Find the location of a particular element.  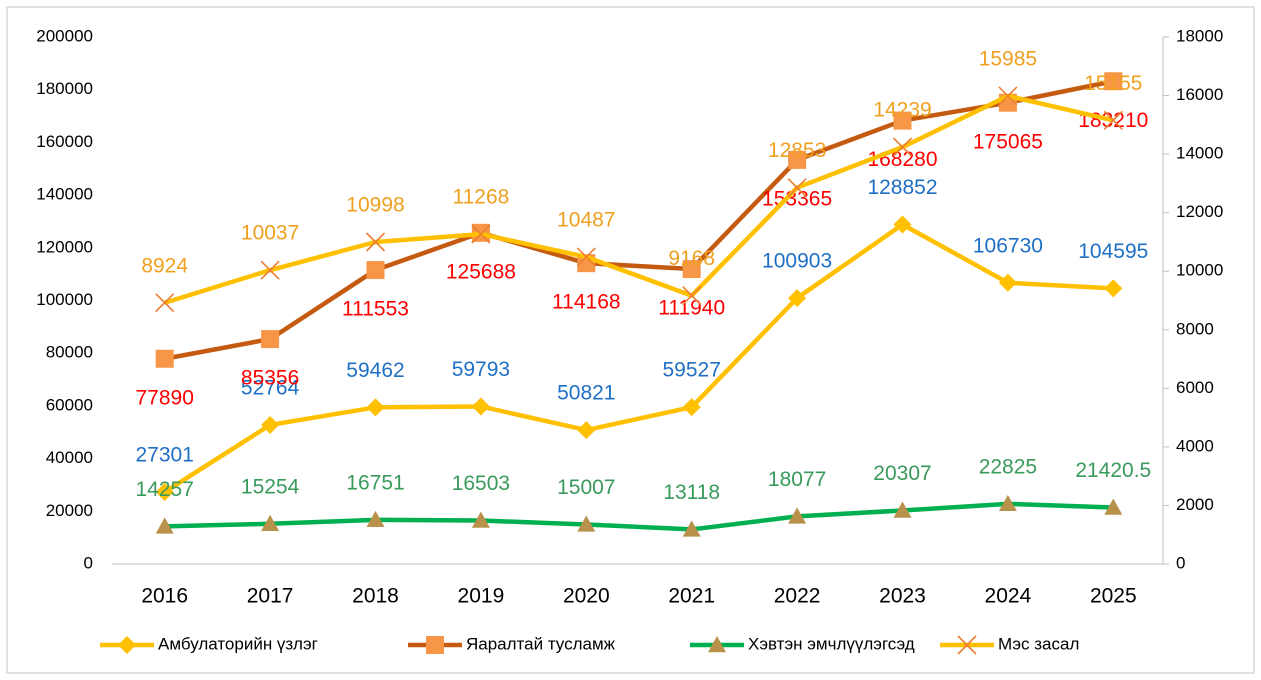

data-label: 18077 is located at coordinates (797, 479).